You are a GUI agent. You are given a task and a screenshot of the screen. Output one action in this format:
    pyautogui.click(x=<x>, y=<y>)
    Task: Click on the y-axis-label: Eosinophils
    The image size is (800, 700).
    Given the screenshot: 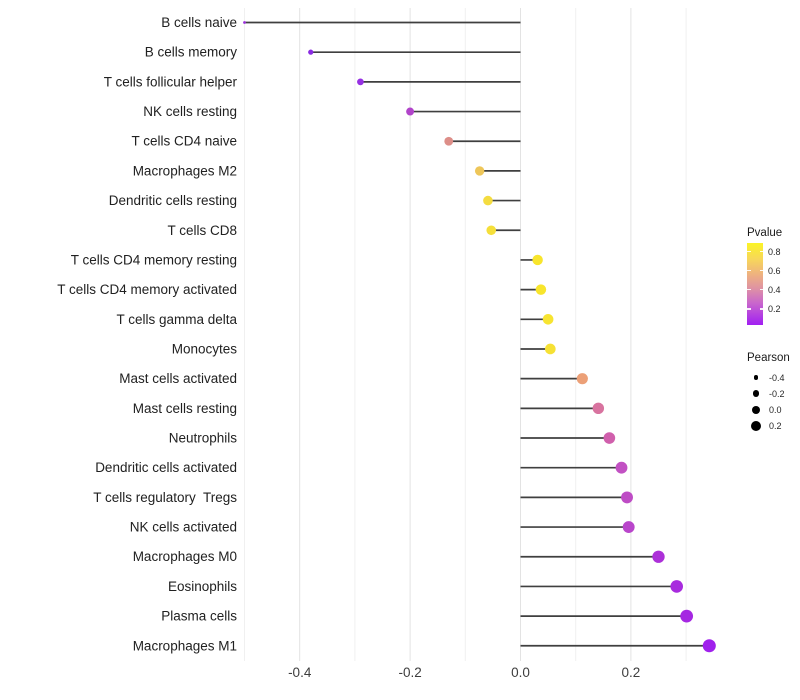 What is the action you would take?
    pyautogui.click(x=202, y=586)
    